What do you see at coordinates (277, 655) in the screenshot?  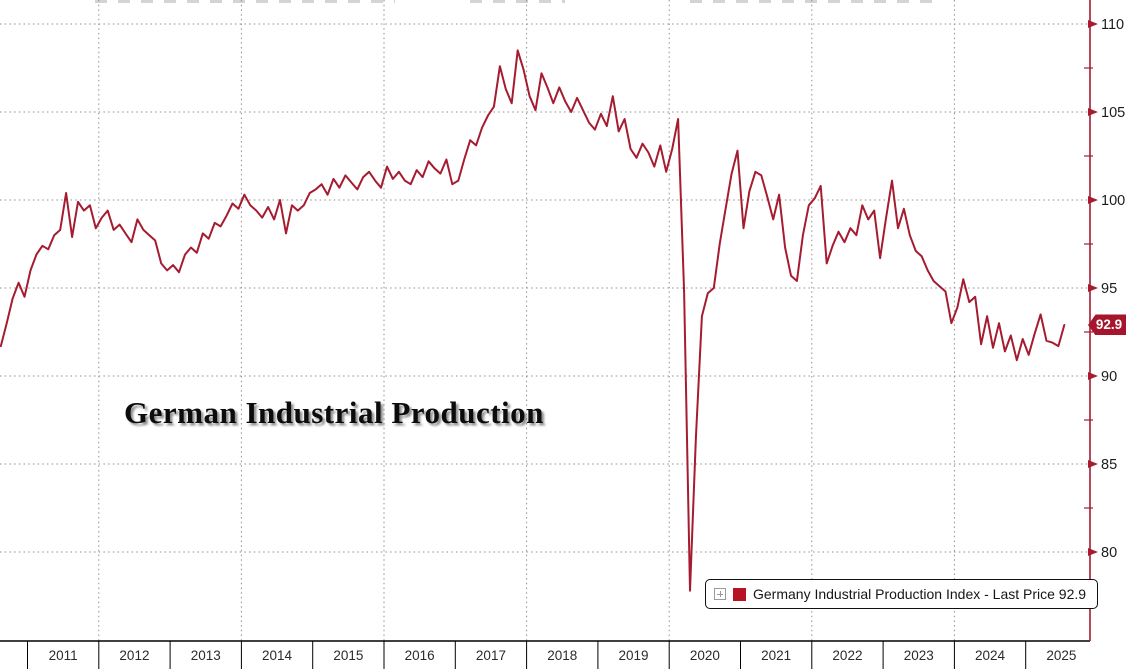 I see `x-axis-label: 2014` at bounding box center [277, 655].